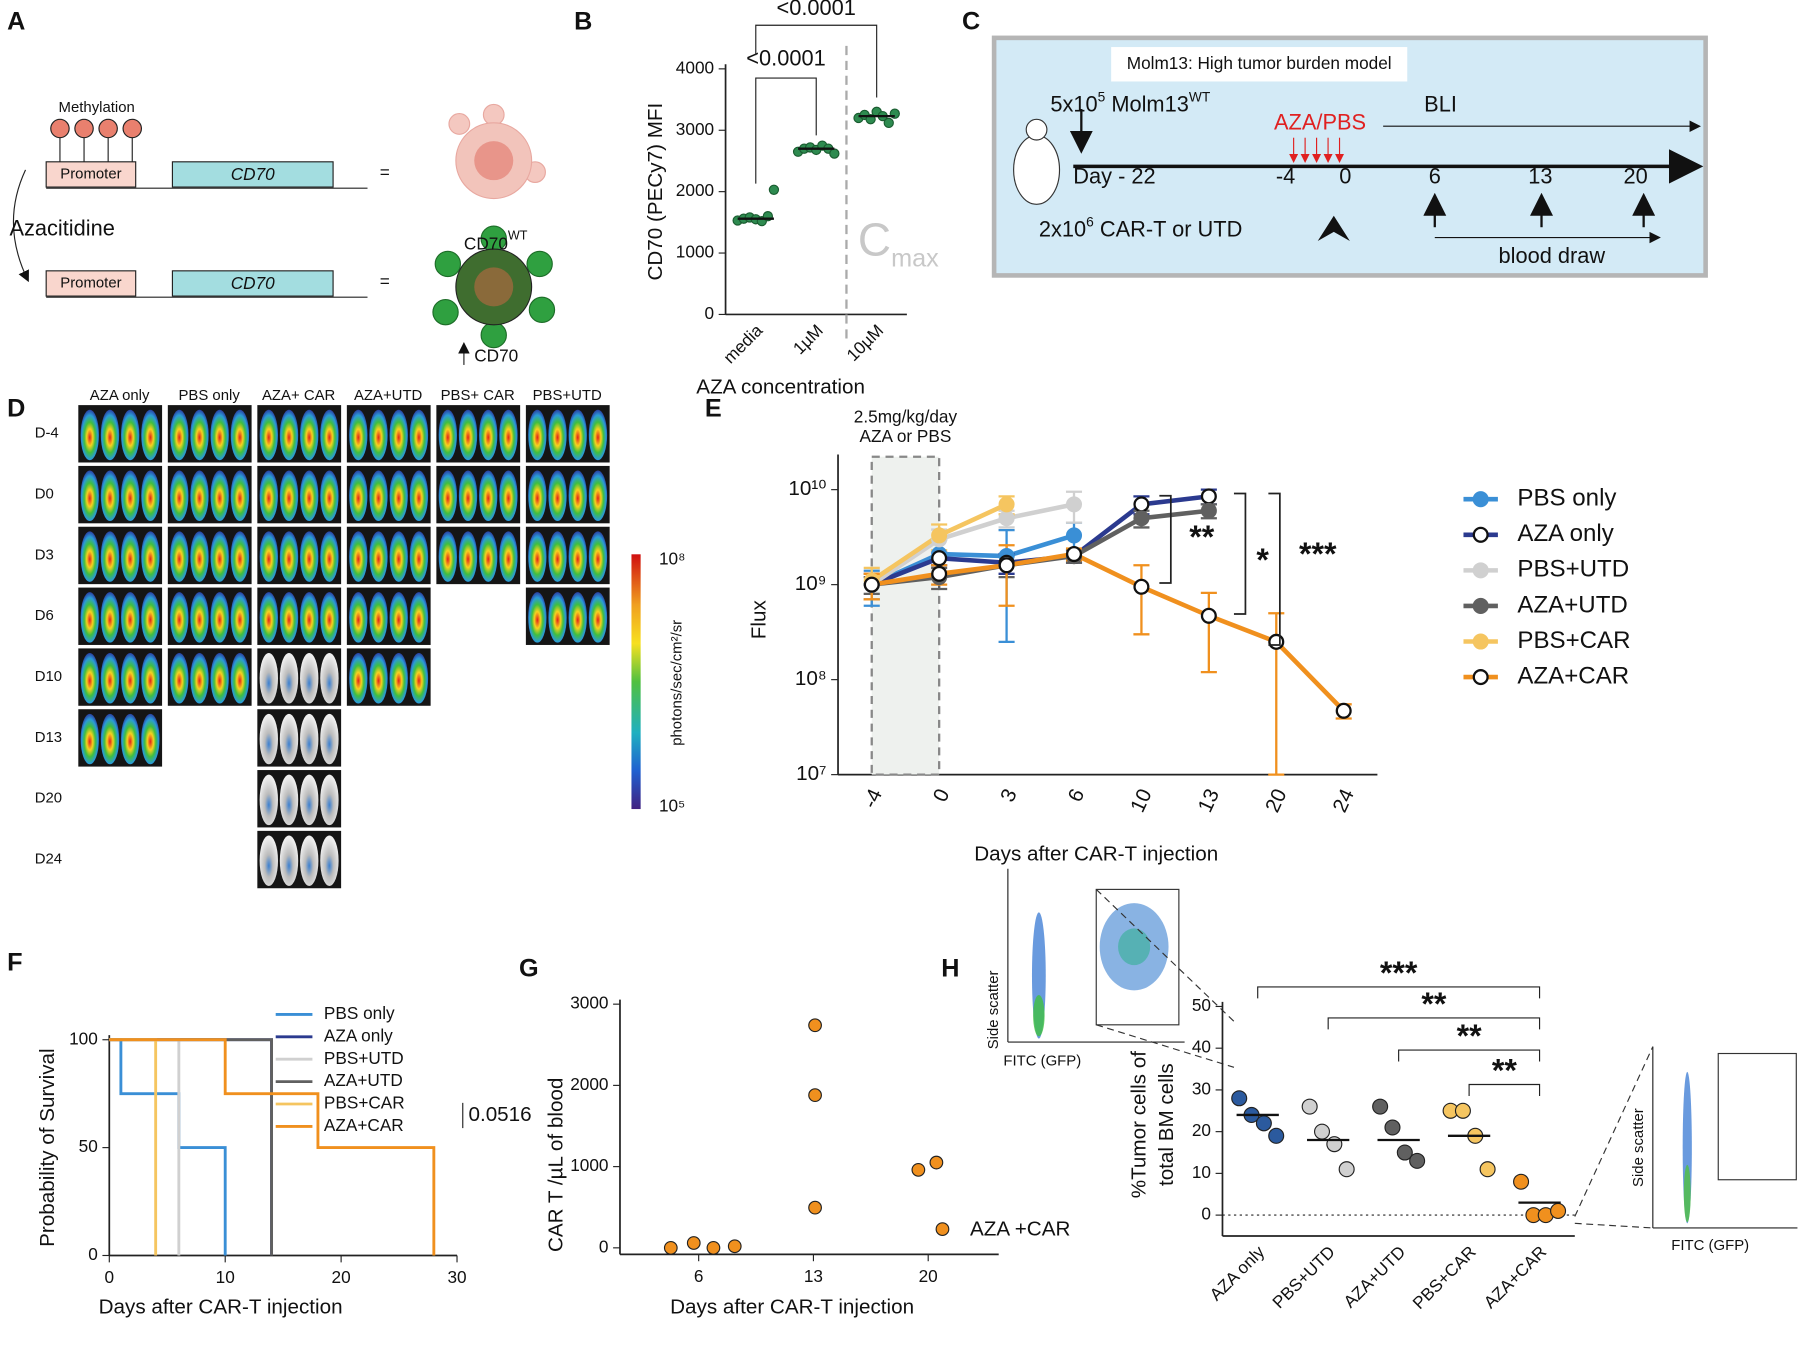  What do you see at coordinates (758, 620) in the screenshot?
I see `y-axis-label: Flux` at bounding box center [758, 620].